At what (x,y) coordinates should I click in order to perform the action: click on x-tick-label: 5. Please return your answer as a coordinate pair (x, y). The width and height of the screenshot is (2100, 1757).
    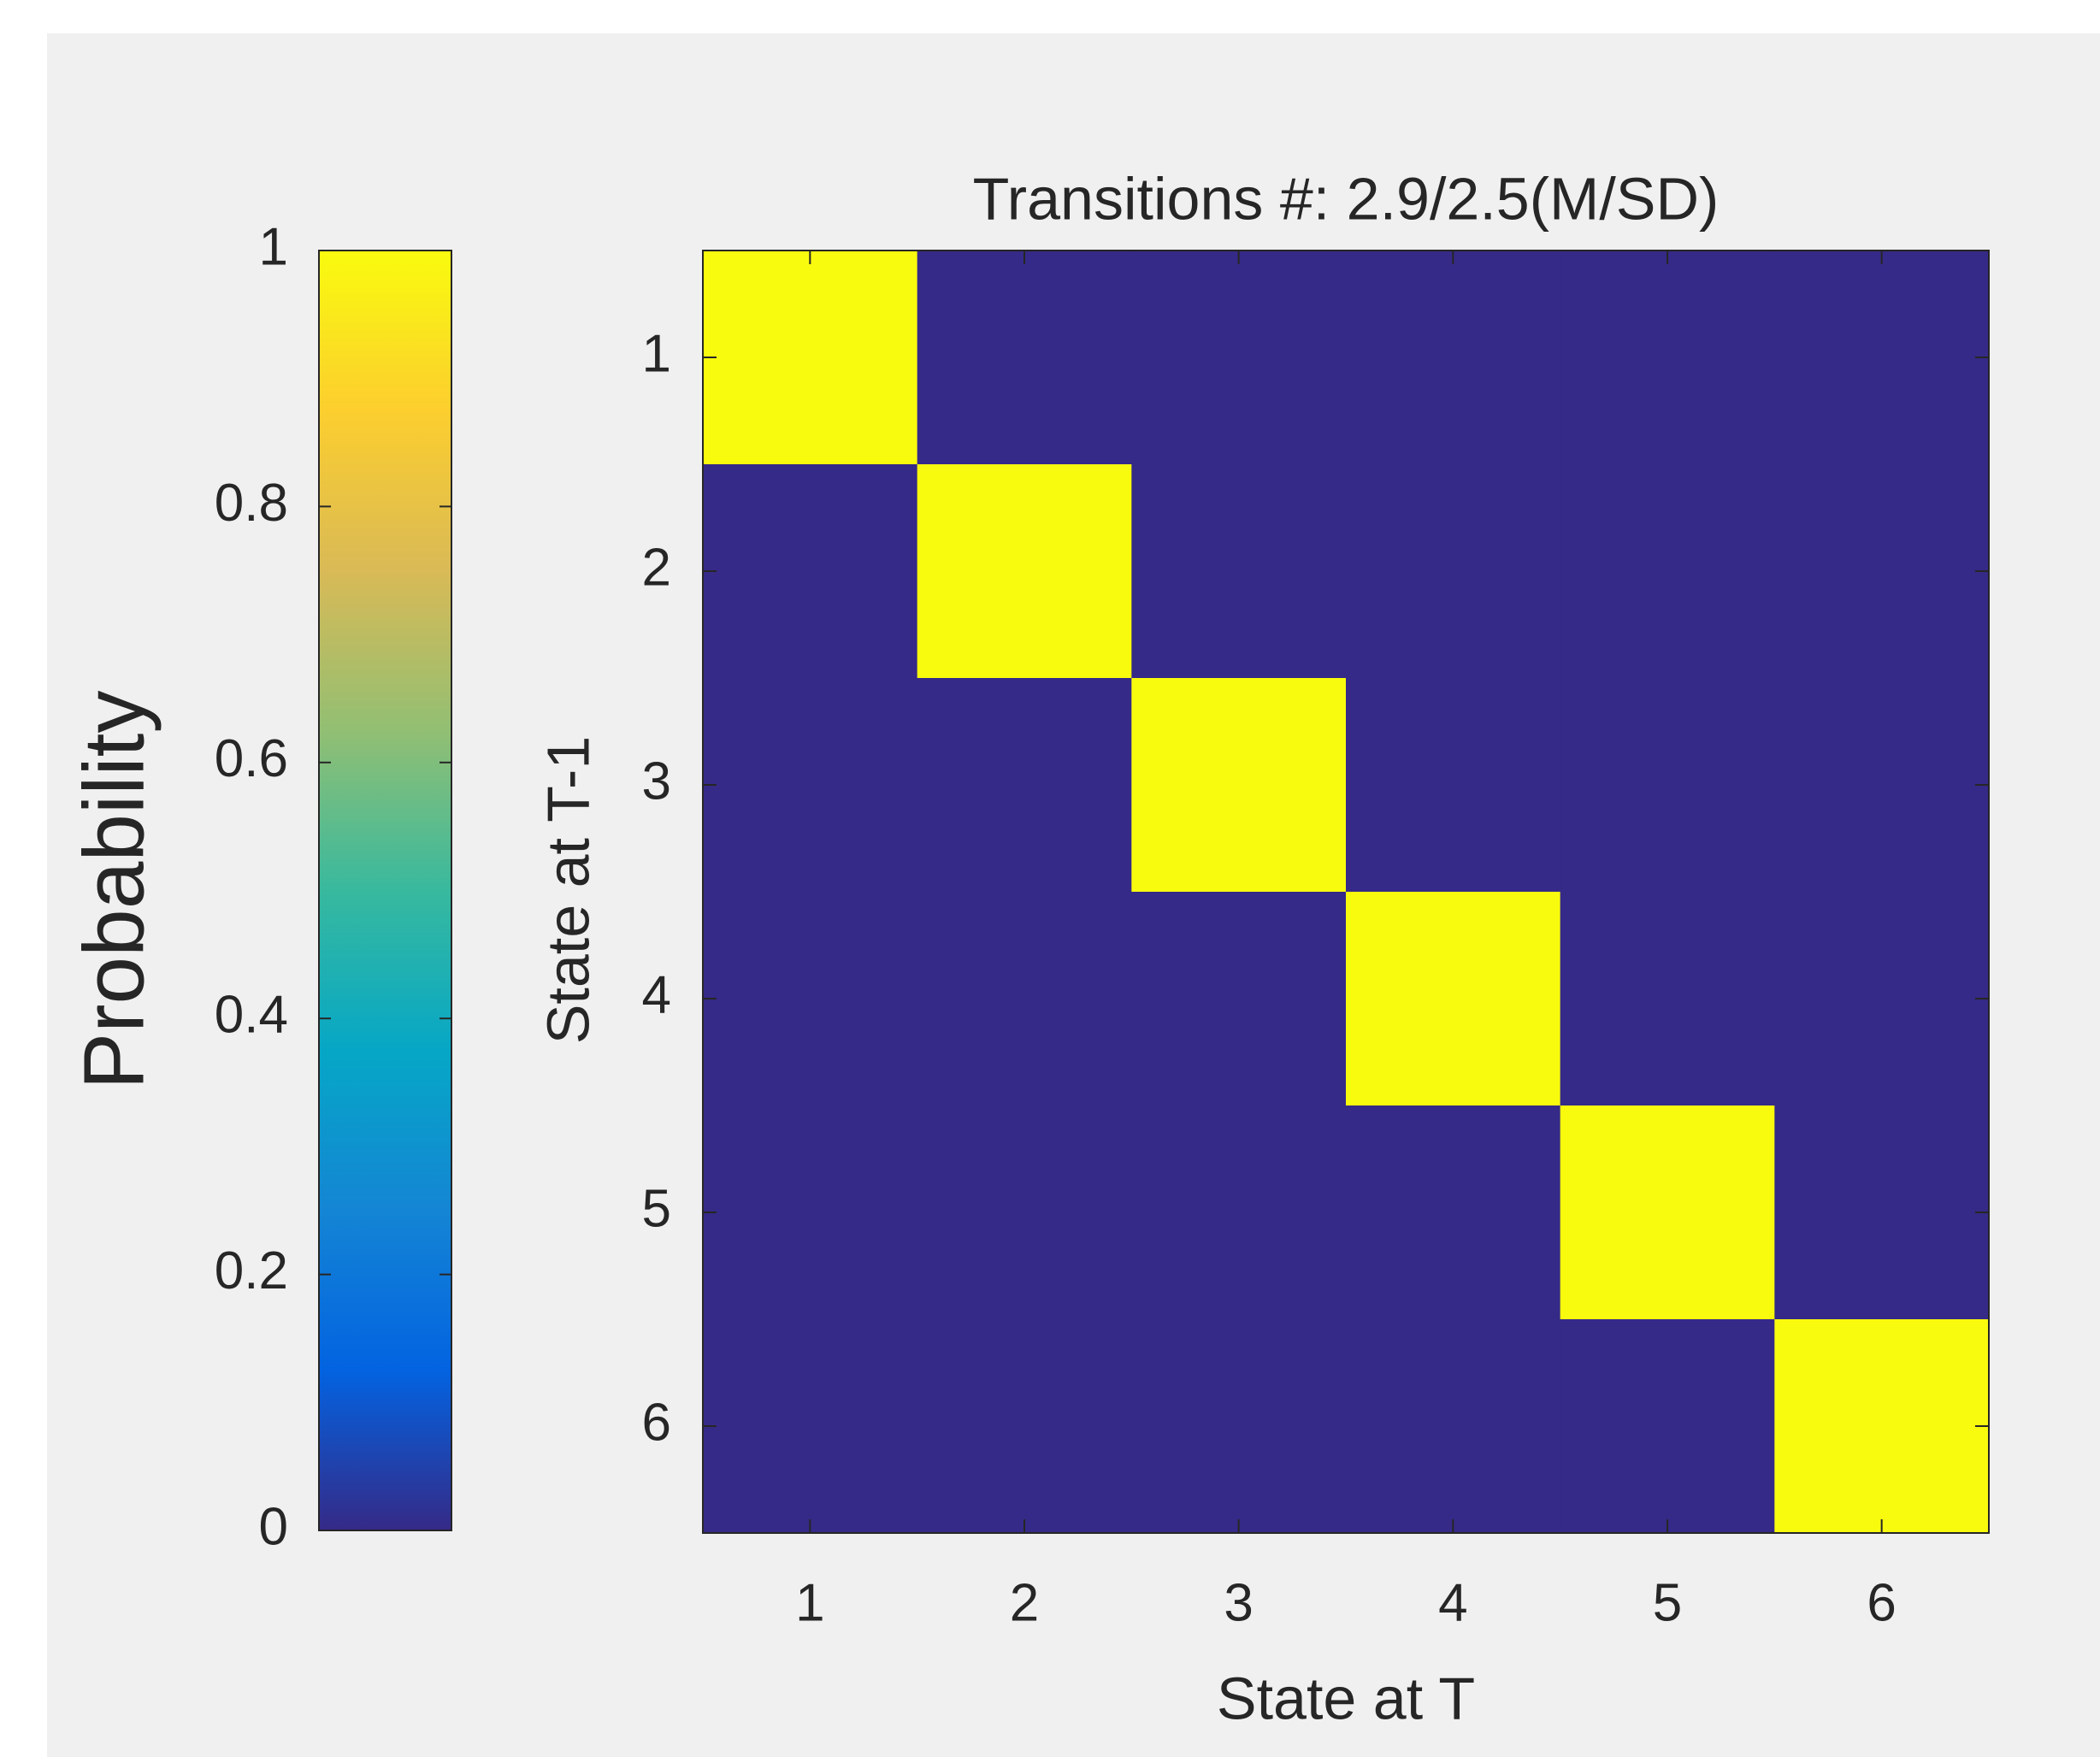
    Looking at the image, I should click on (1668, 1602).